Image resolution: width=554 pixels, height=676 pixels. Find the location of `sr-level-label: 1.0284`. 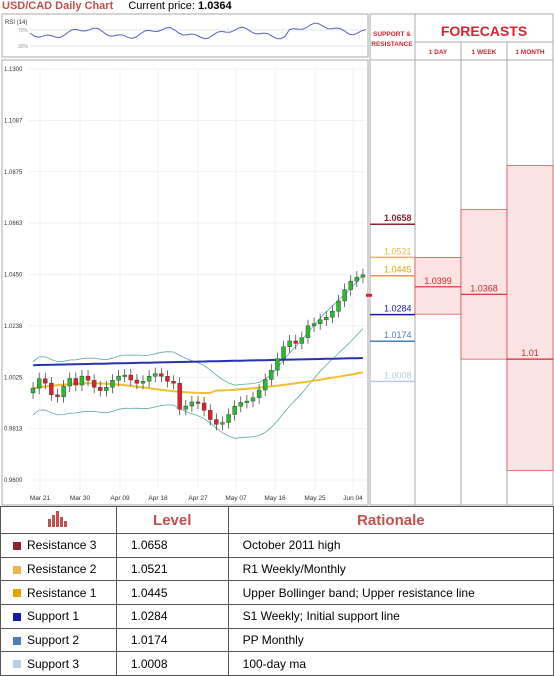

sr-level-label: 1.0284 is located at coordinates (398, 309).